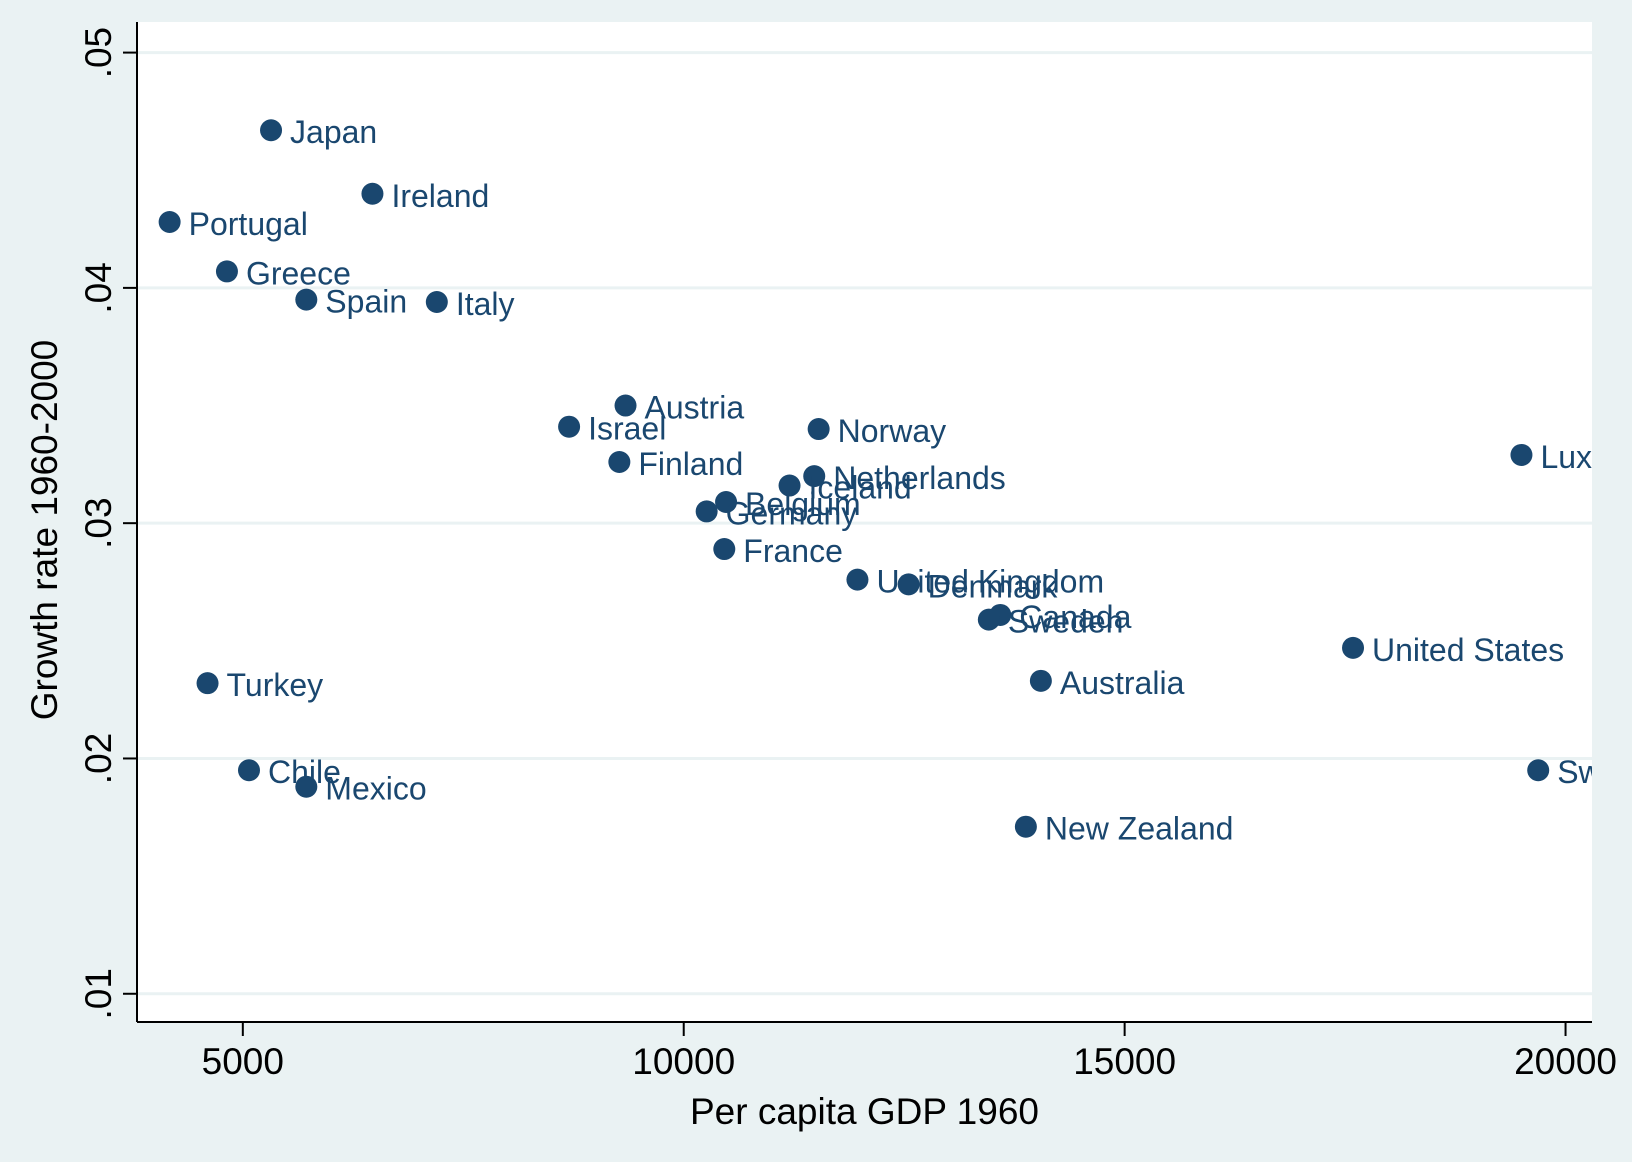 The image size is (1632, 1162). I want to click on point-label: United States, so click(1468, 650).